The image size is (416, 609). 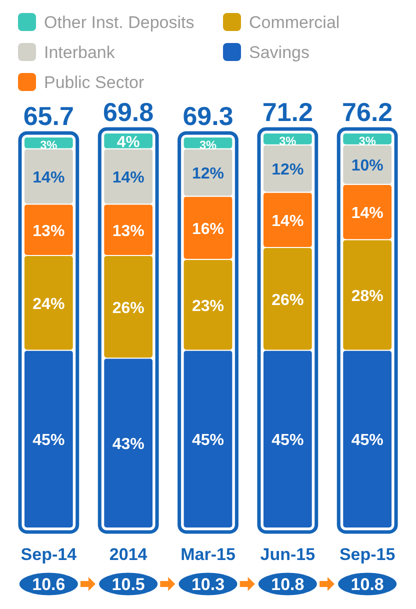 I want to click on data-label: 10%, so click(x=367, y=166).